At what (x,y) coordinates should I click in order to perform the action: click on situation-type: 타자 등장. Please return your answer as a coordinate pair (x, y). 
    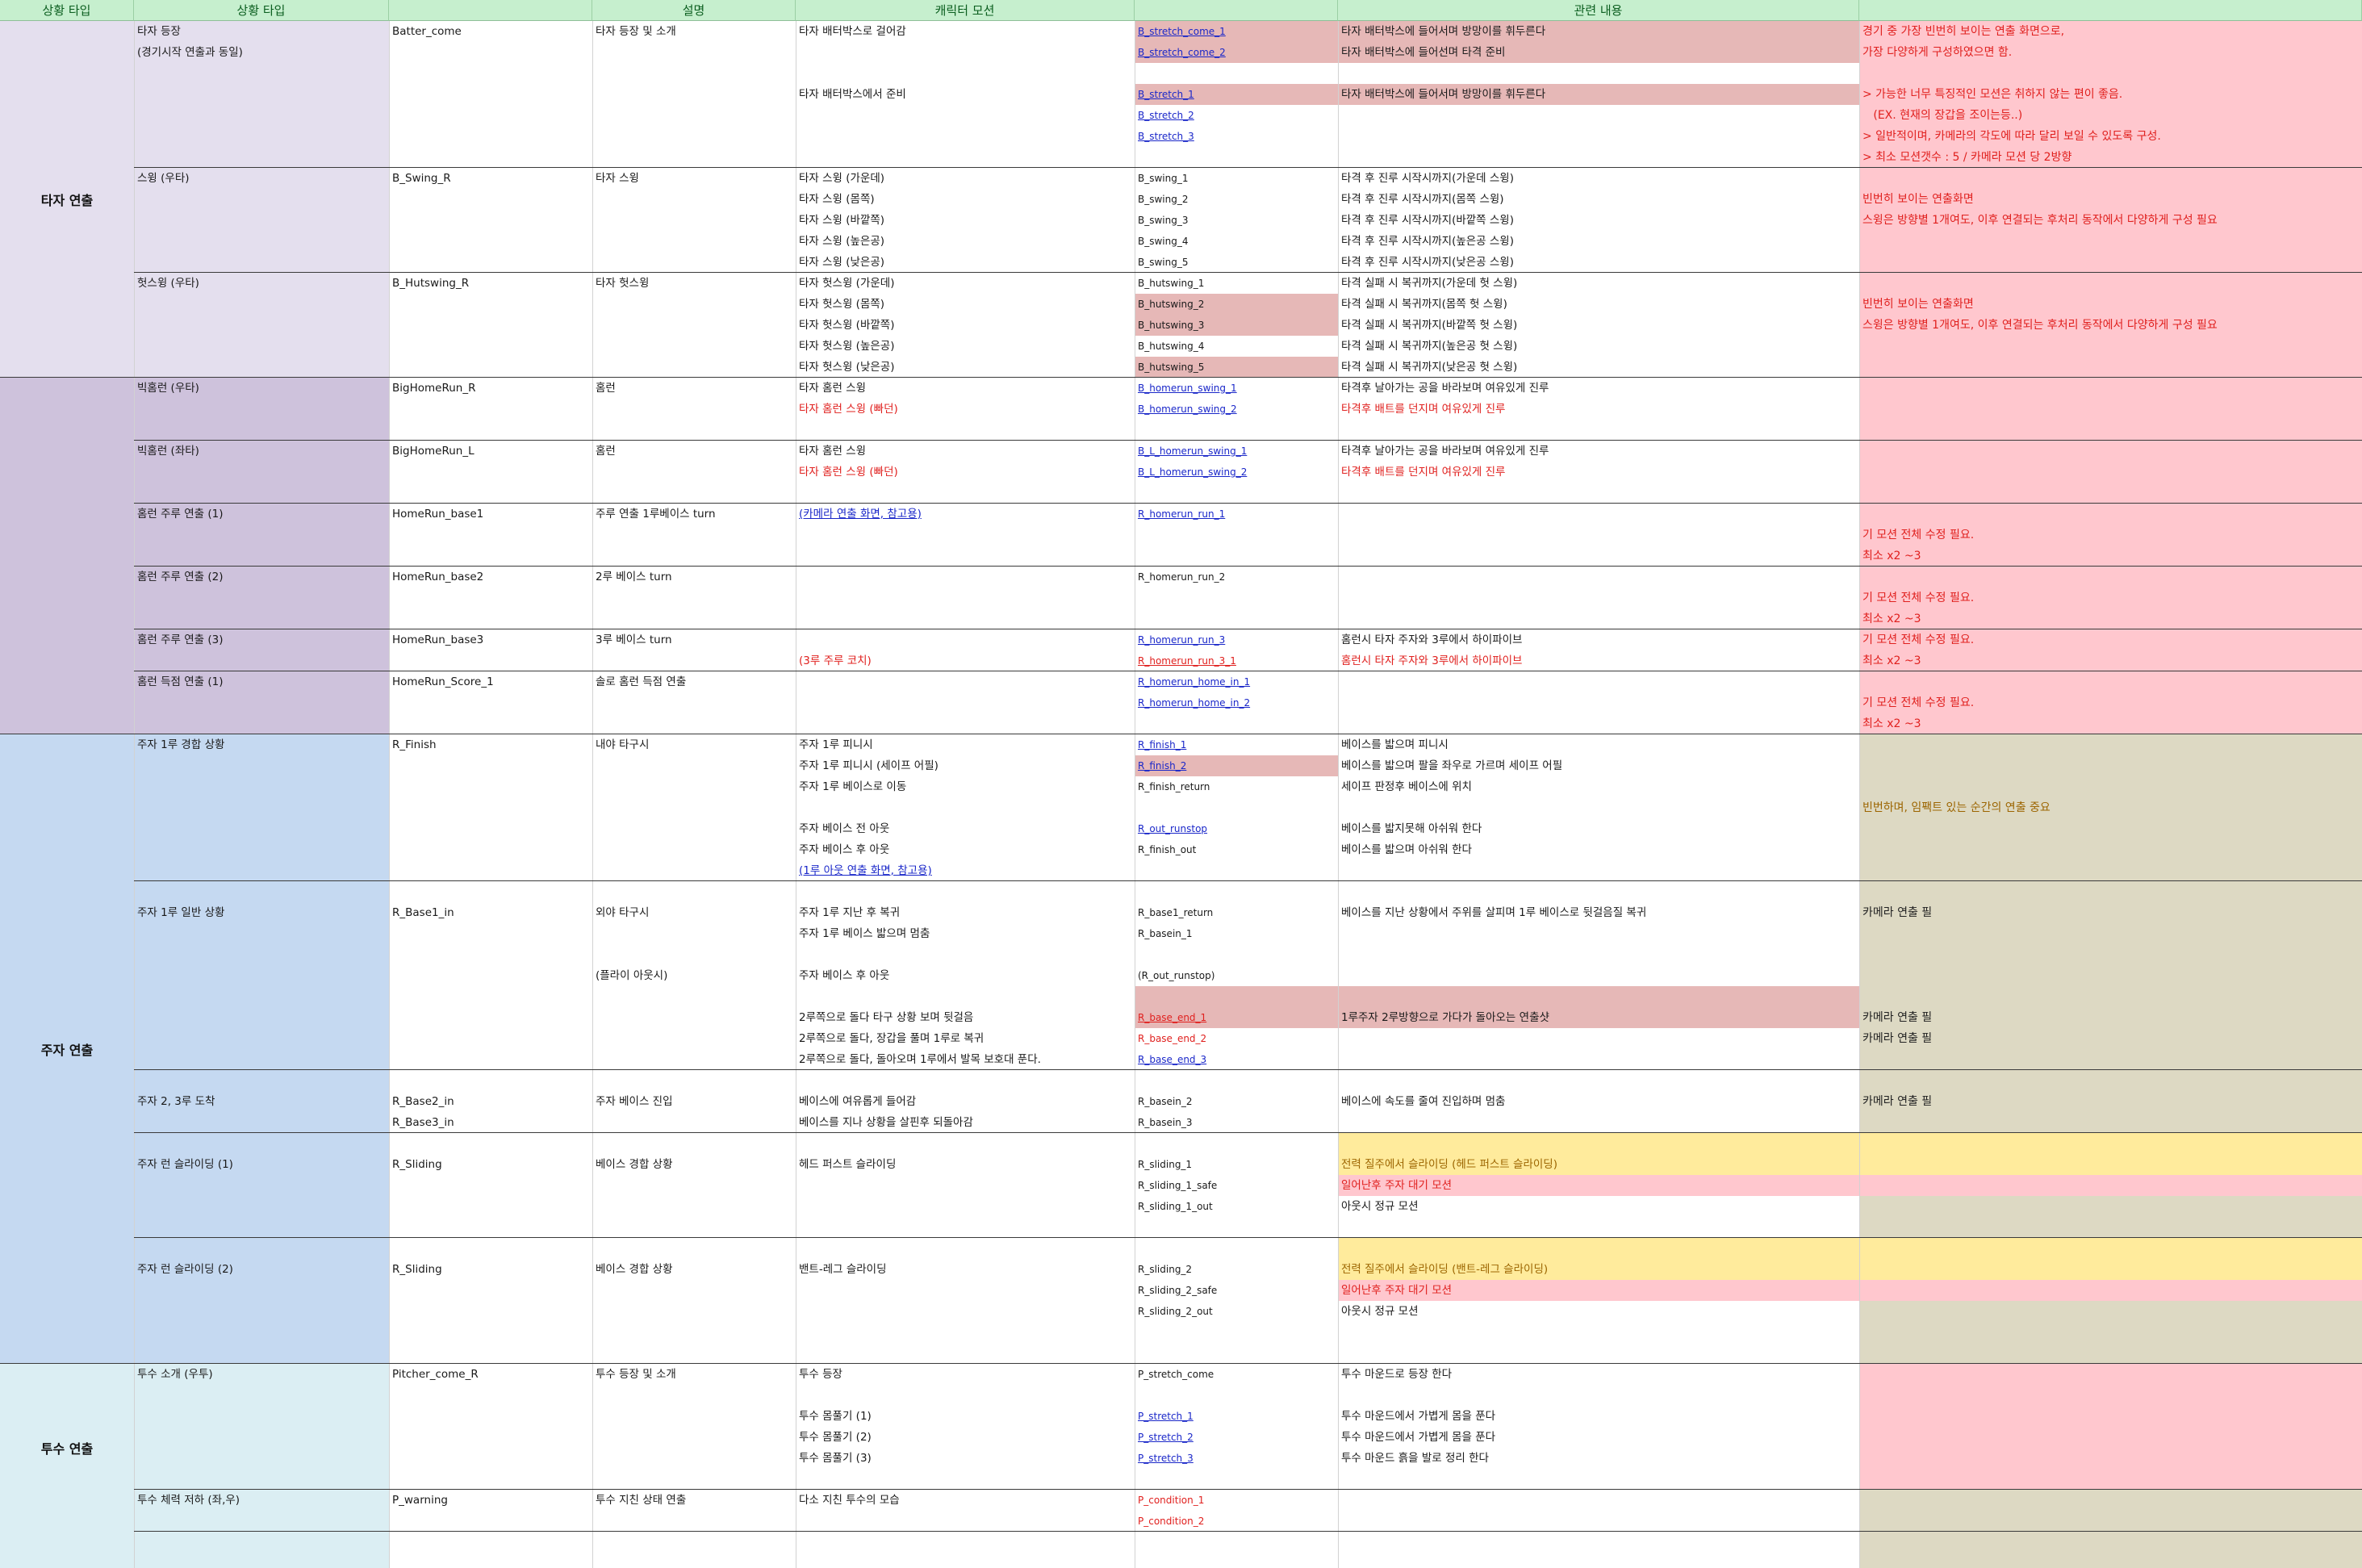
    Looking at the image, I should click on (159, 31).